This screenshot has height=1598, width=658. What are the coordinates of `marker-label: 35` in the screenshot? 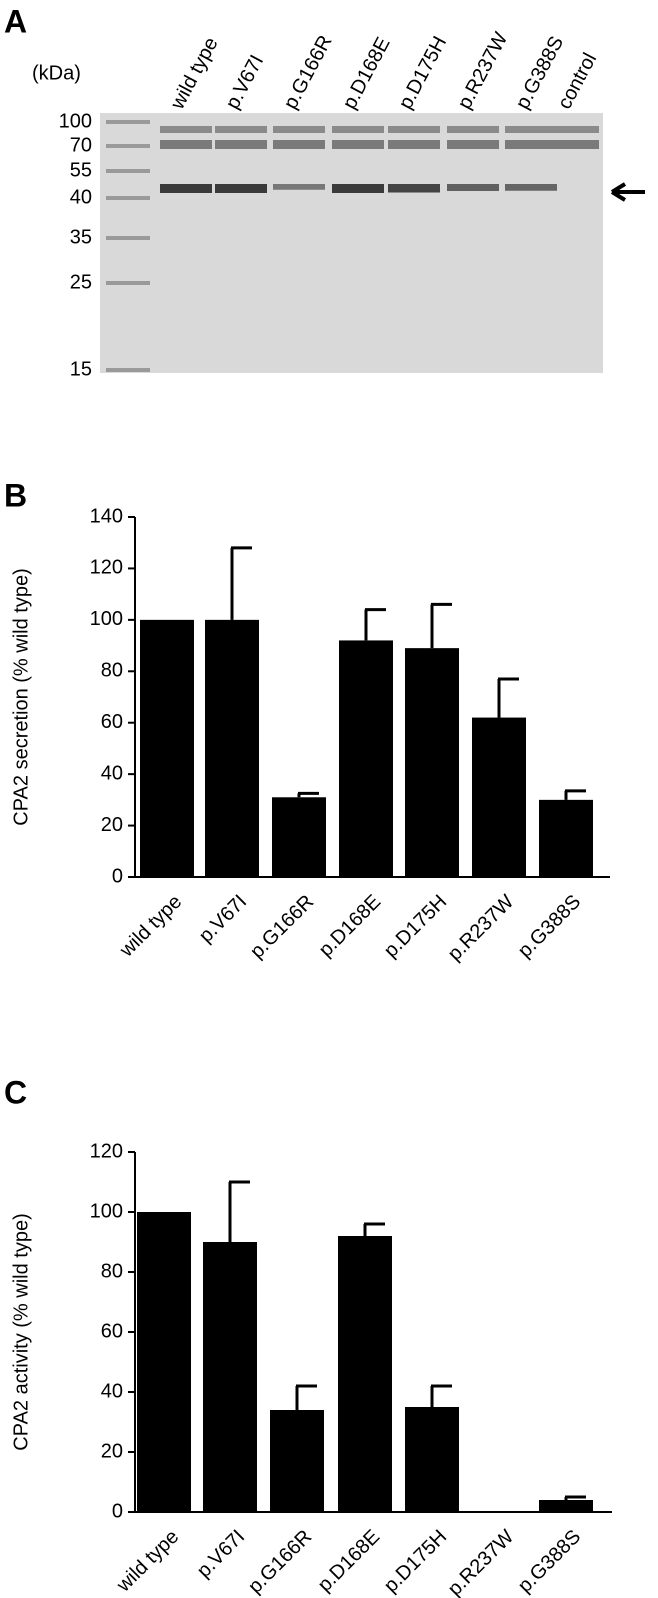 It's located at (81, 237).